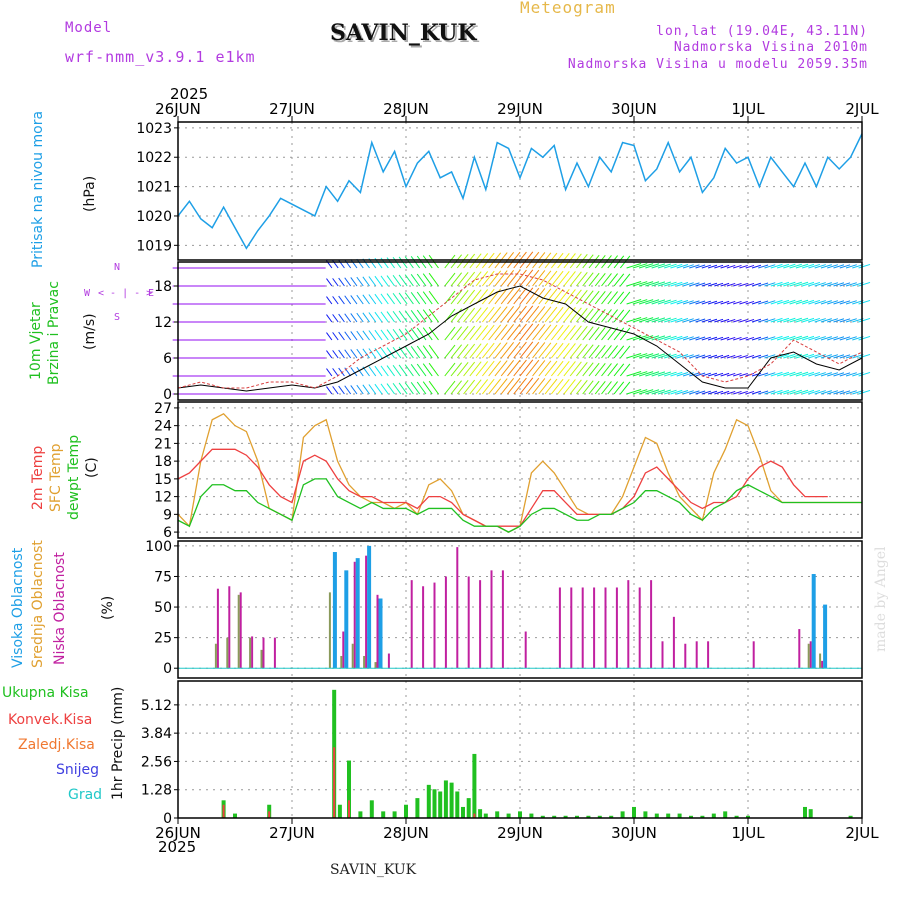 The width and height of the screenshot is (900, 900). What do you see at coordinates (117, 267) in the screenshot?
I see `compass-n: N` at bounding box center [117, 267].